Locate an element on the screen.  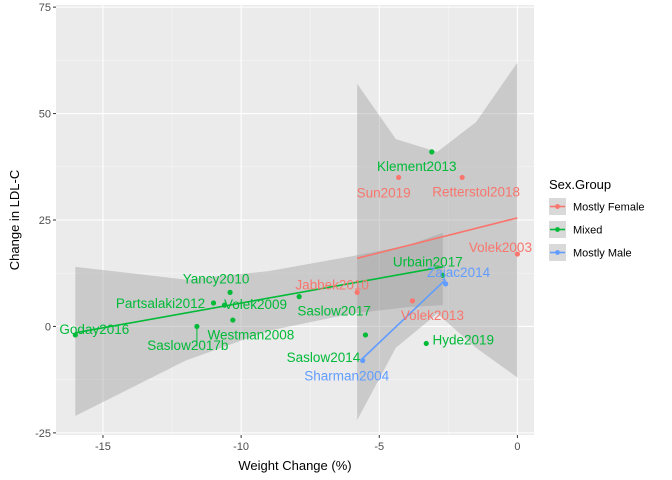
point-label: Volek2009 is located at coordinates (255, 304).